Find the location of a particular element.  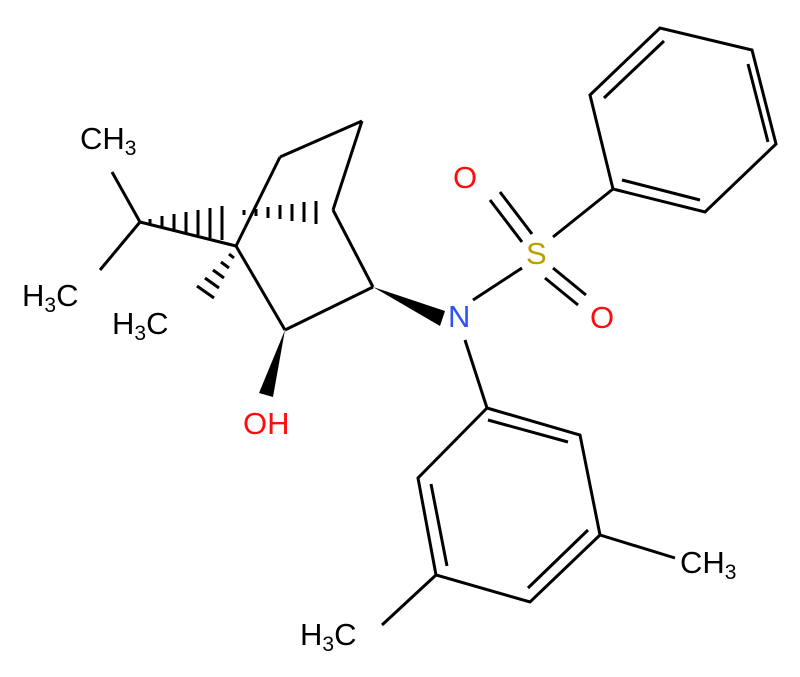

atom-label: N is located at coordinates (459, 316).